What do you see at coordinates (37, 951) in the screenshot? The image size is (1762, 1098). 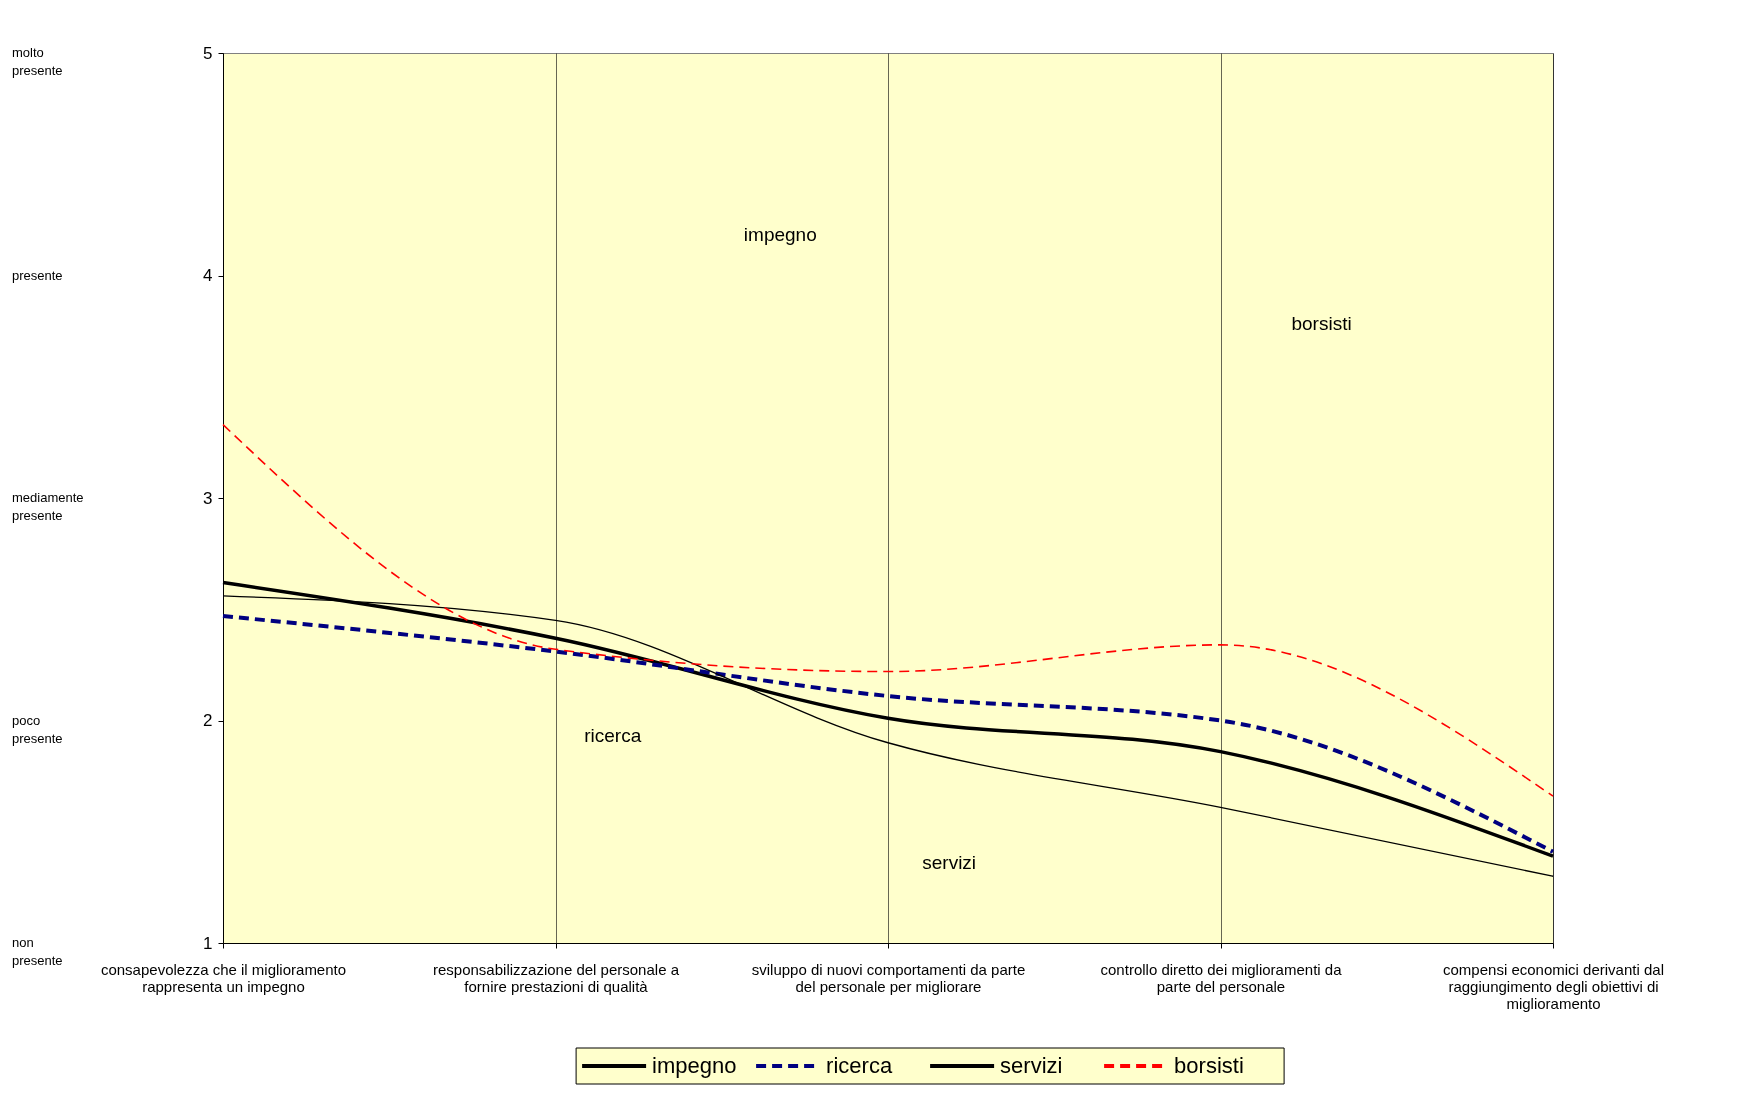 I see `text: non presente` at bounding box center [37, 951].